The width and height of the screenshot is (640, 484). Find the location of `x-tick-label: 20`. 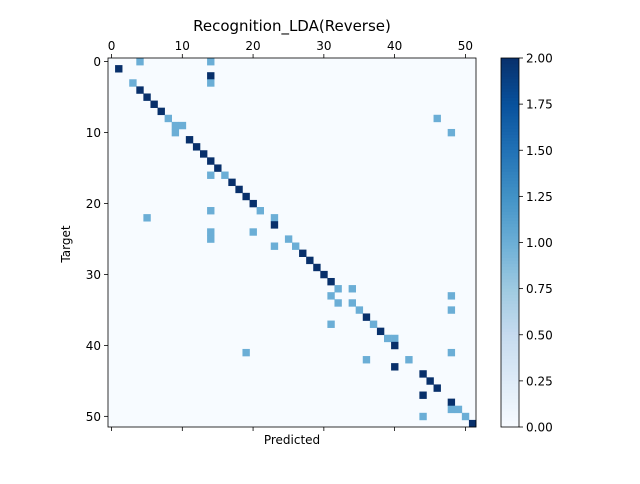

x-tick-label: 20 is located at coordinates (252, 46).